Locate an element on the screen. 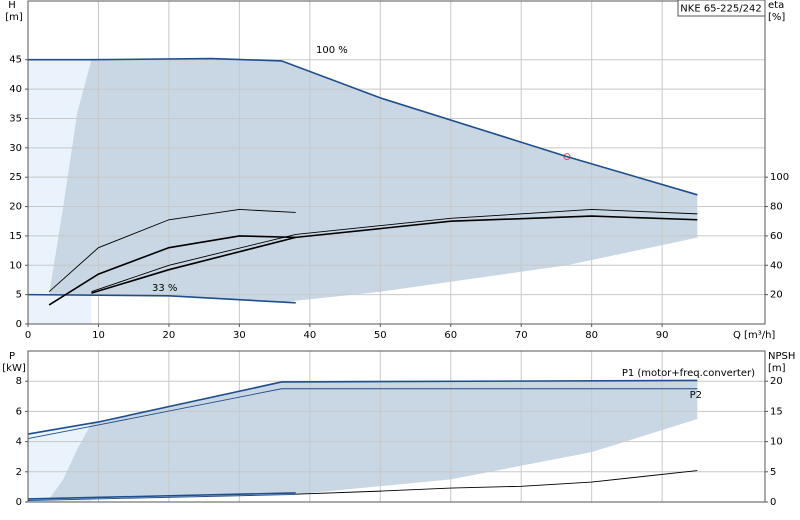 This screenshot has width=800, height=520. y-tick-label: 6 is located at coordinates (19, 411).